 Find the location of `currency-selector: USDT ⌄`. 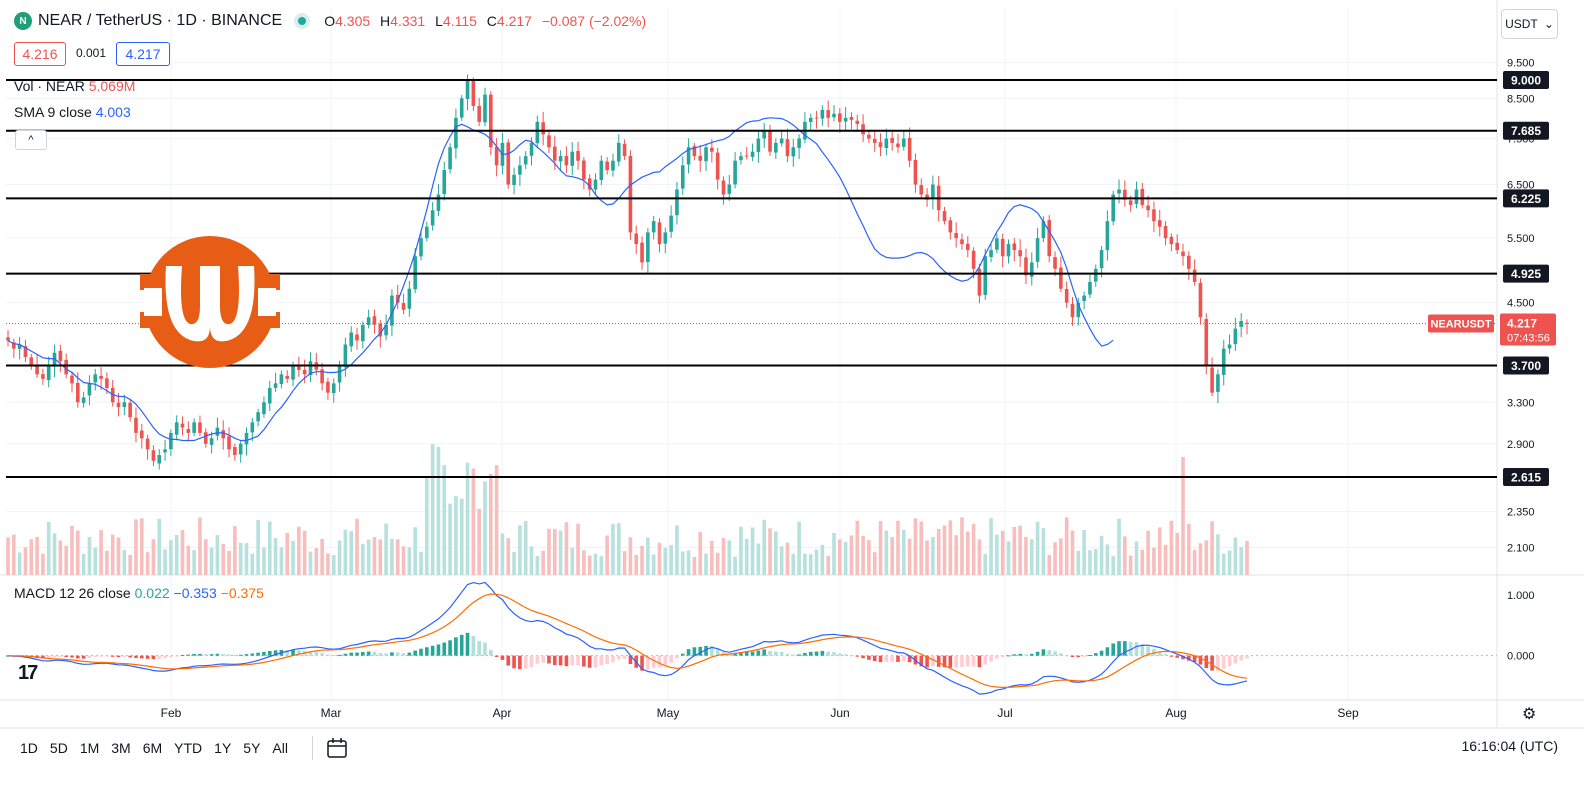

currency-selector: USDT ⌄ is located at coordinates (1529, 24).